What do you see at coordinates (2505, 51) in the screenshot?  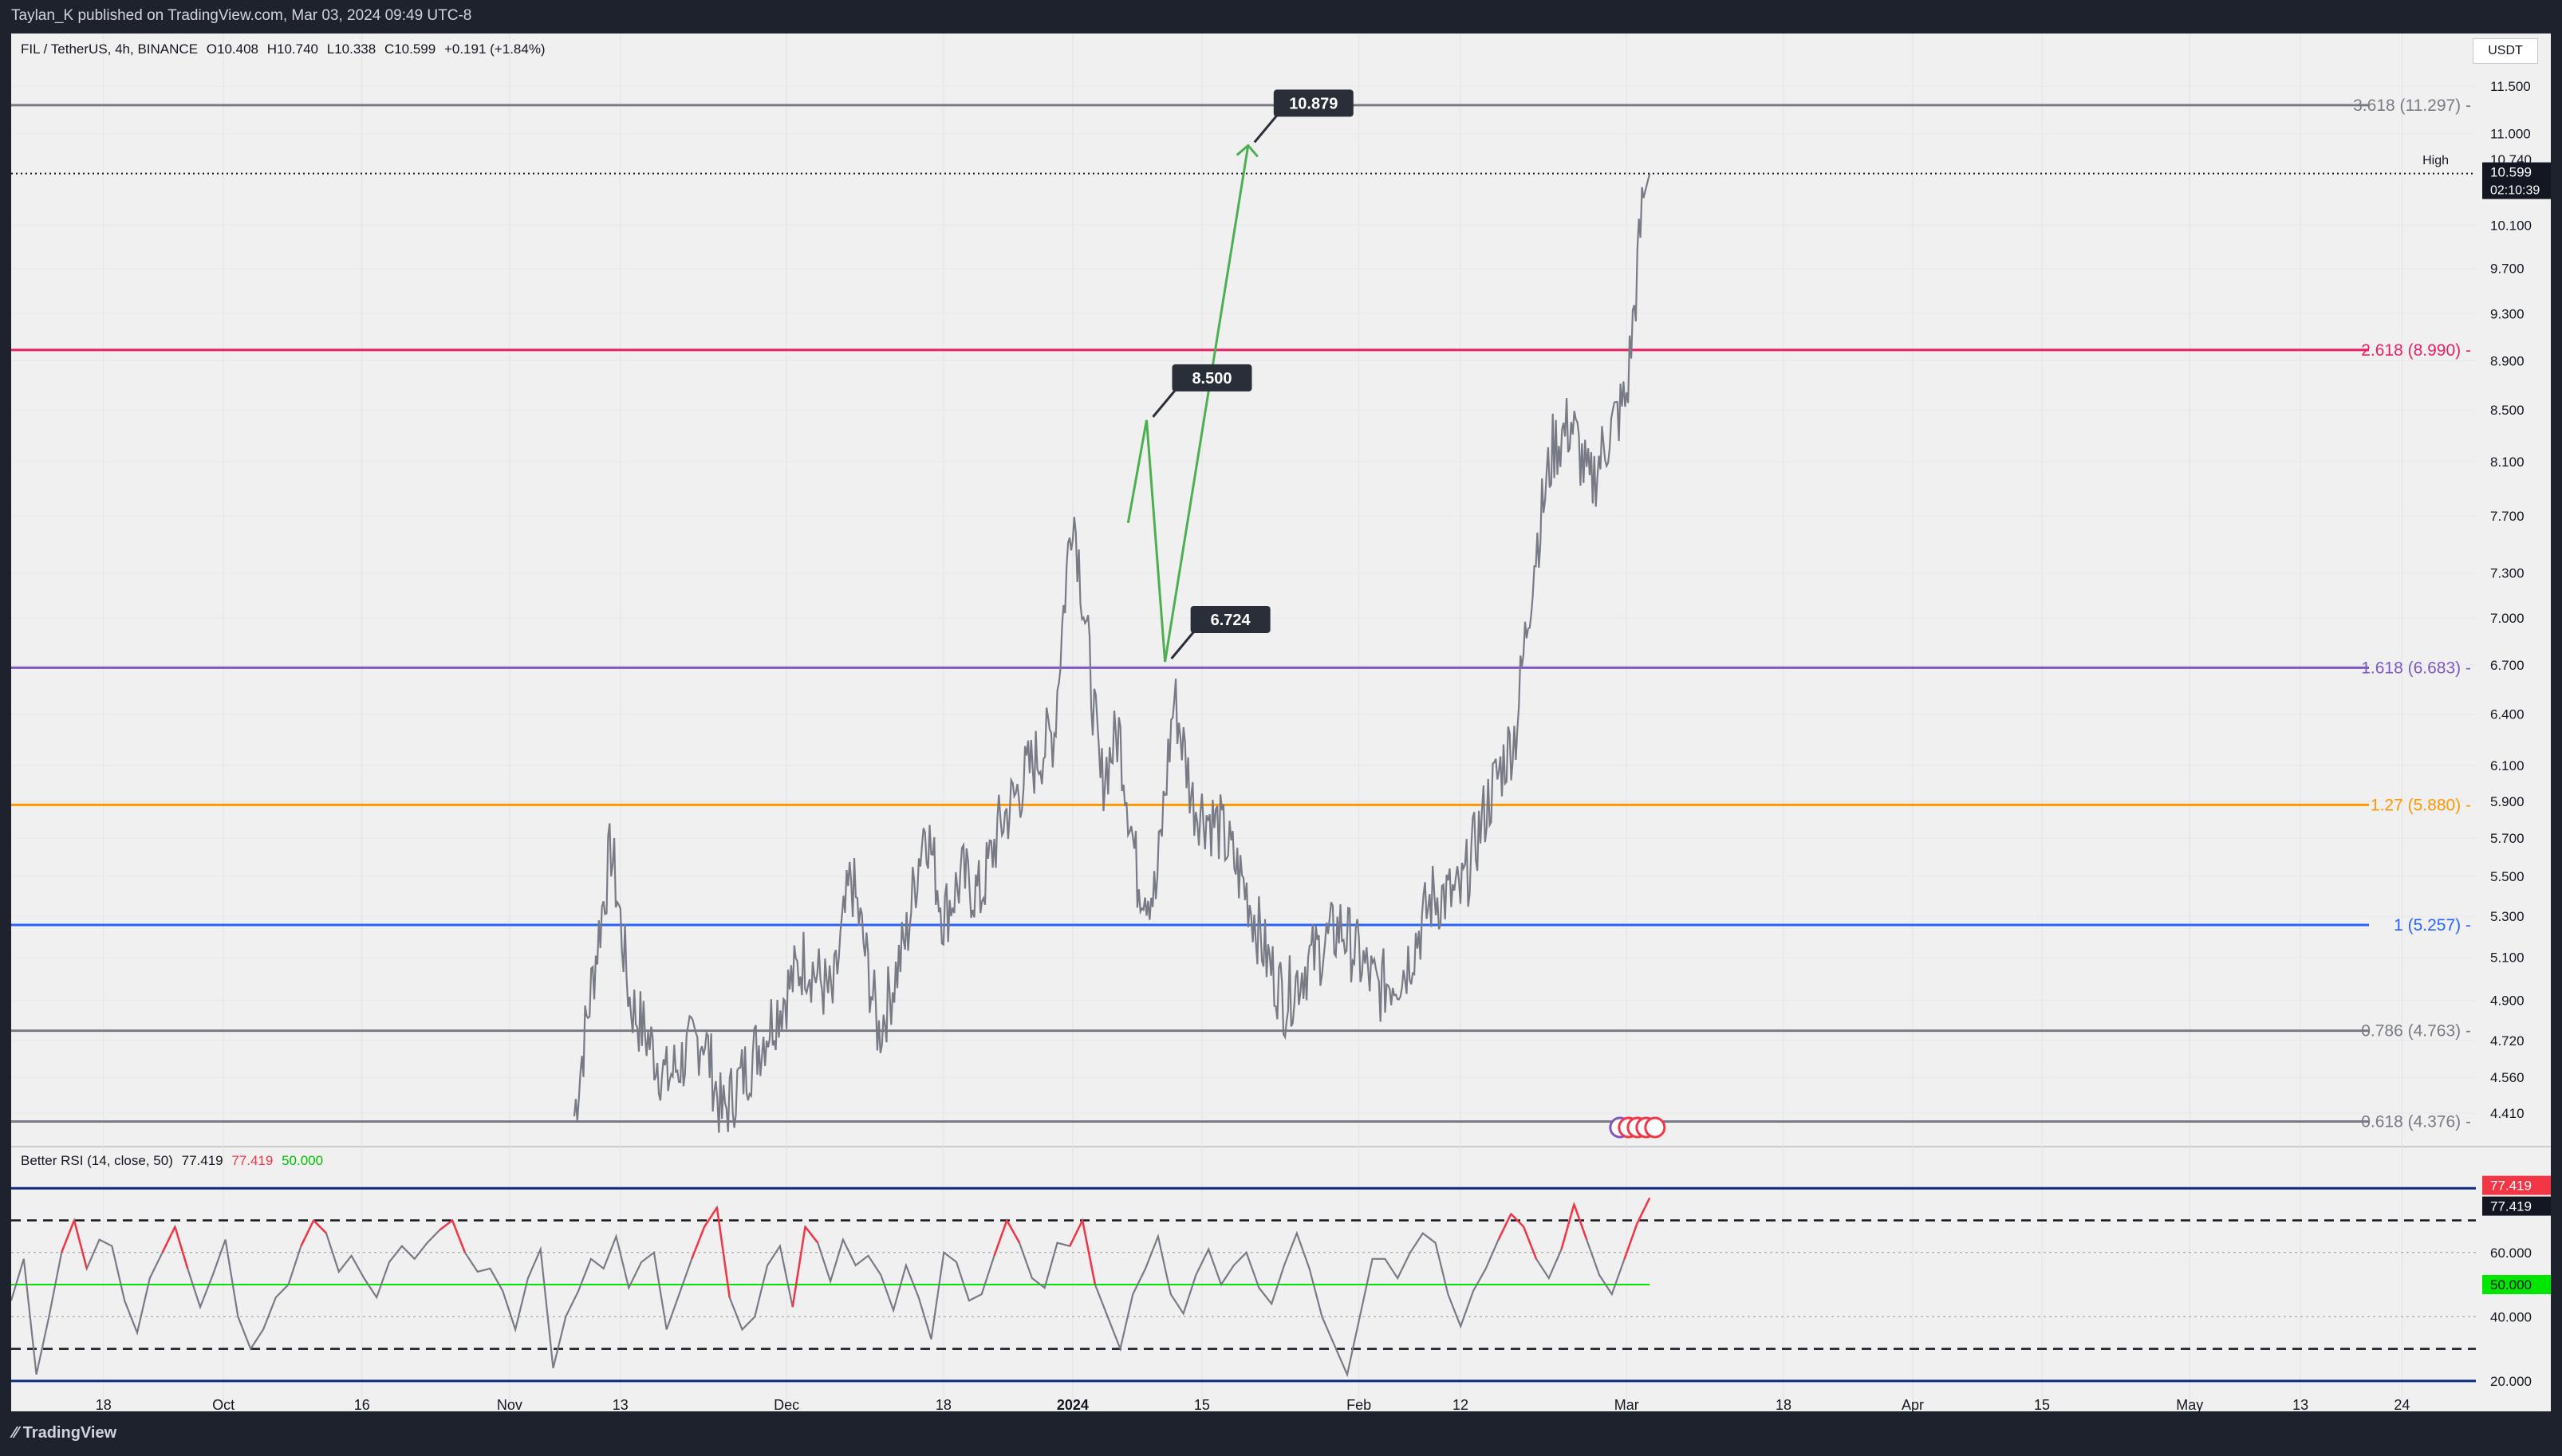 I see `currency-button: USDT` at bounding box center [2505, 51].